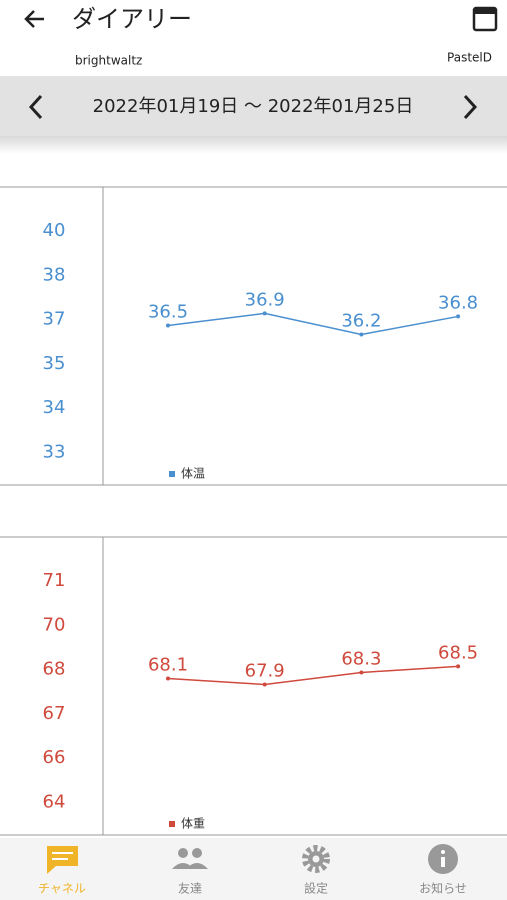  Describe the element at coordinates (54, 319) in the screenshot. I see `y-label: 37` at that location.